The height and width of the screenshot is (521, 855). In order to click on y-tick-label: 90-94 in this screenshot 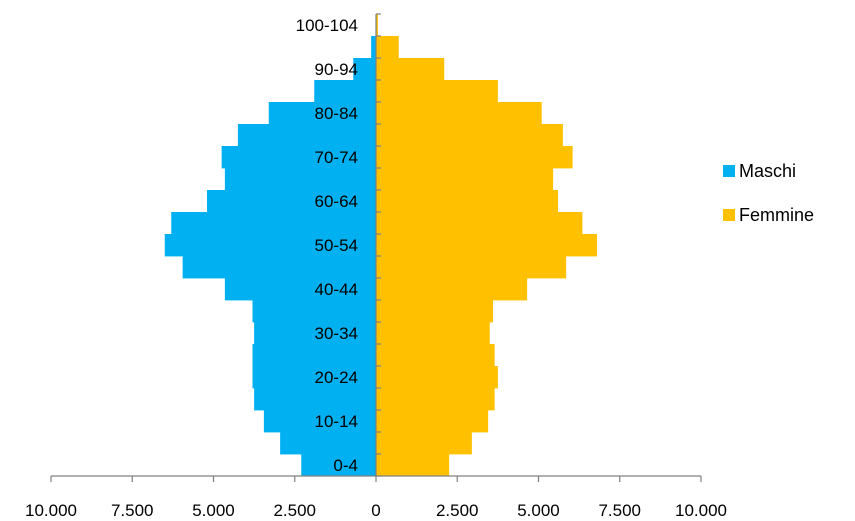, I will do `click(336, 69)`.